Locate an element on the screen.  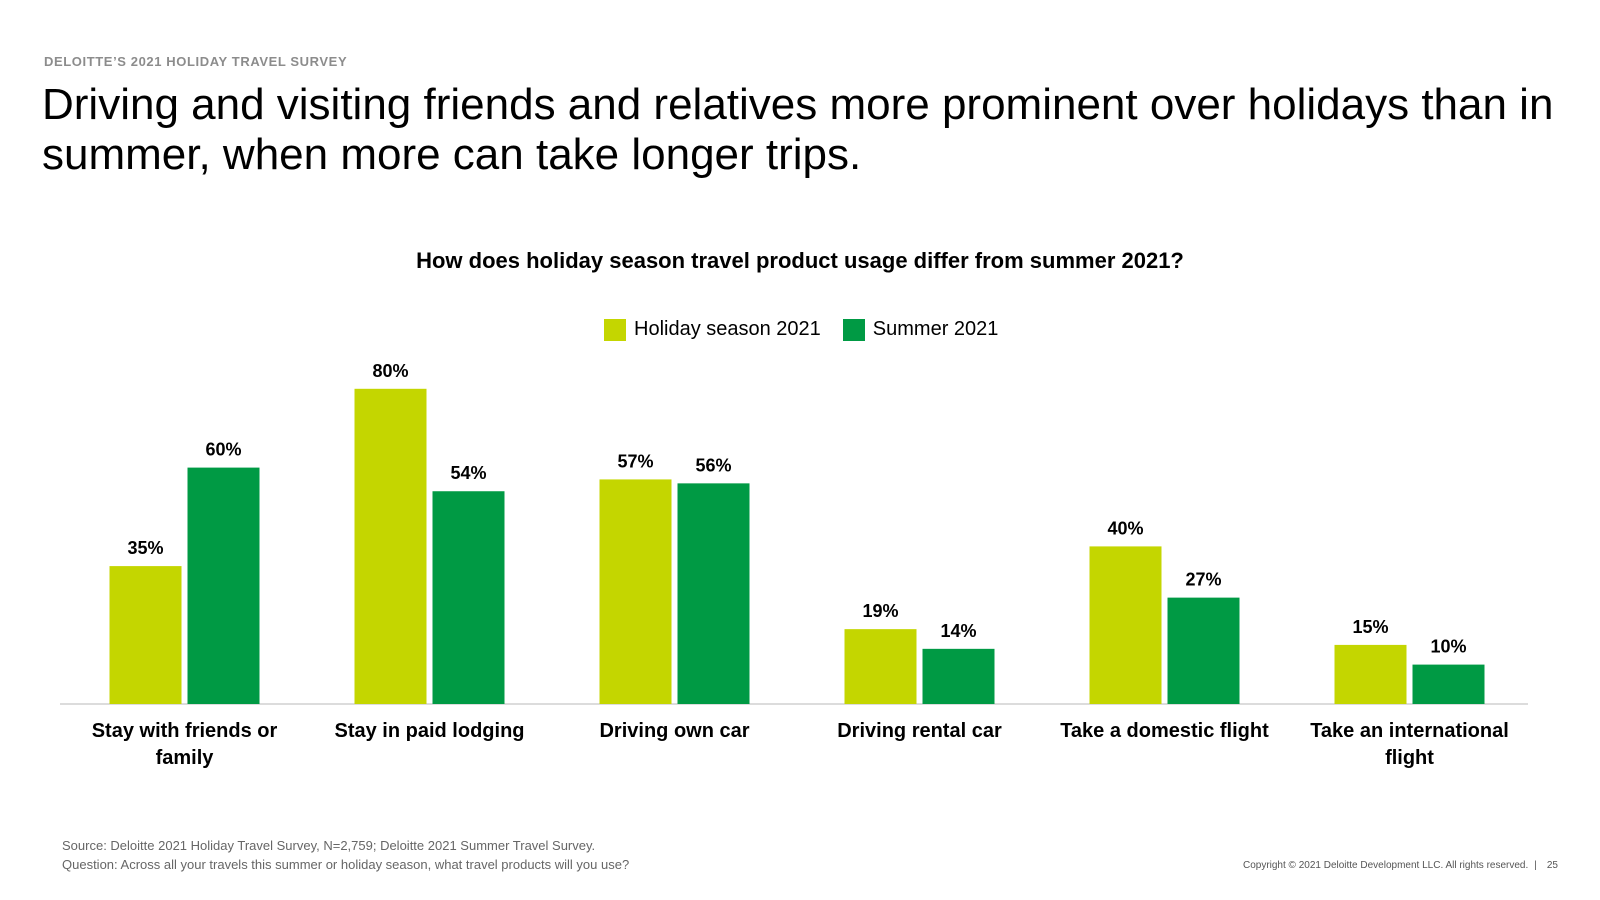
data-label-holiday-1: 80% is located at coordinates (390, 371).